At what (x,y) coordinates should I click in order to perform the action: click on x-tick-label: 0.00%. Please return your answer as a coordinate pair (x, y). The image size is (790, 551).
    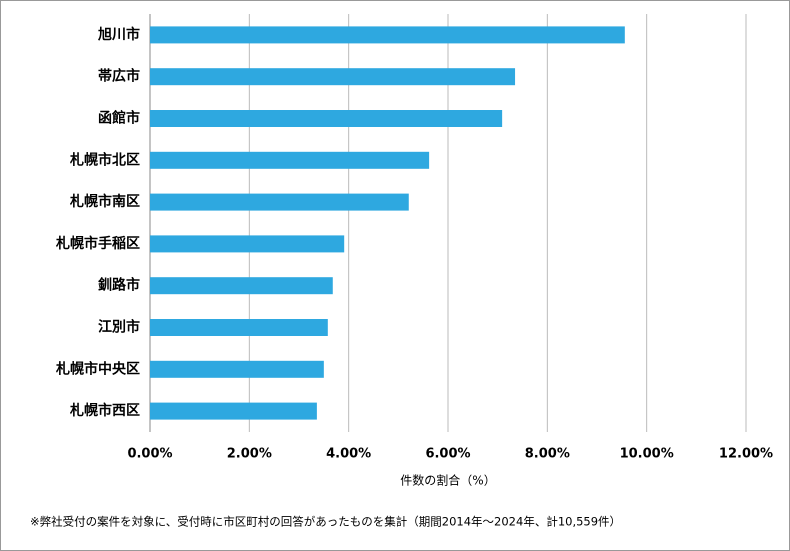
    Looking at the image, I should click on (149, 454).